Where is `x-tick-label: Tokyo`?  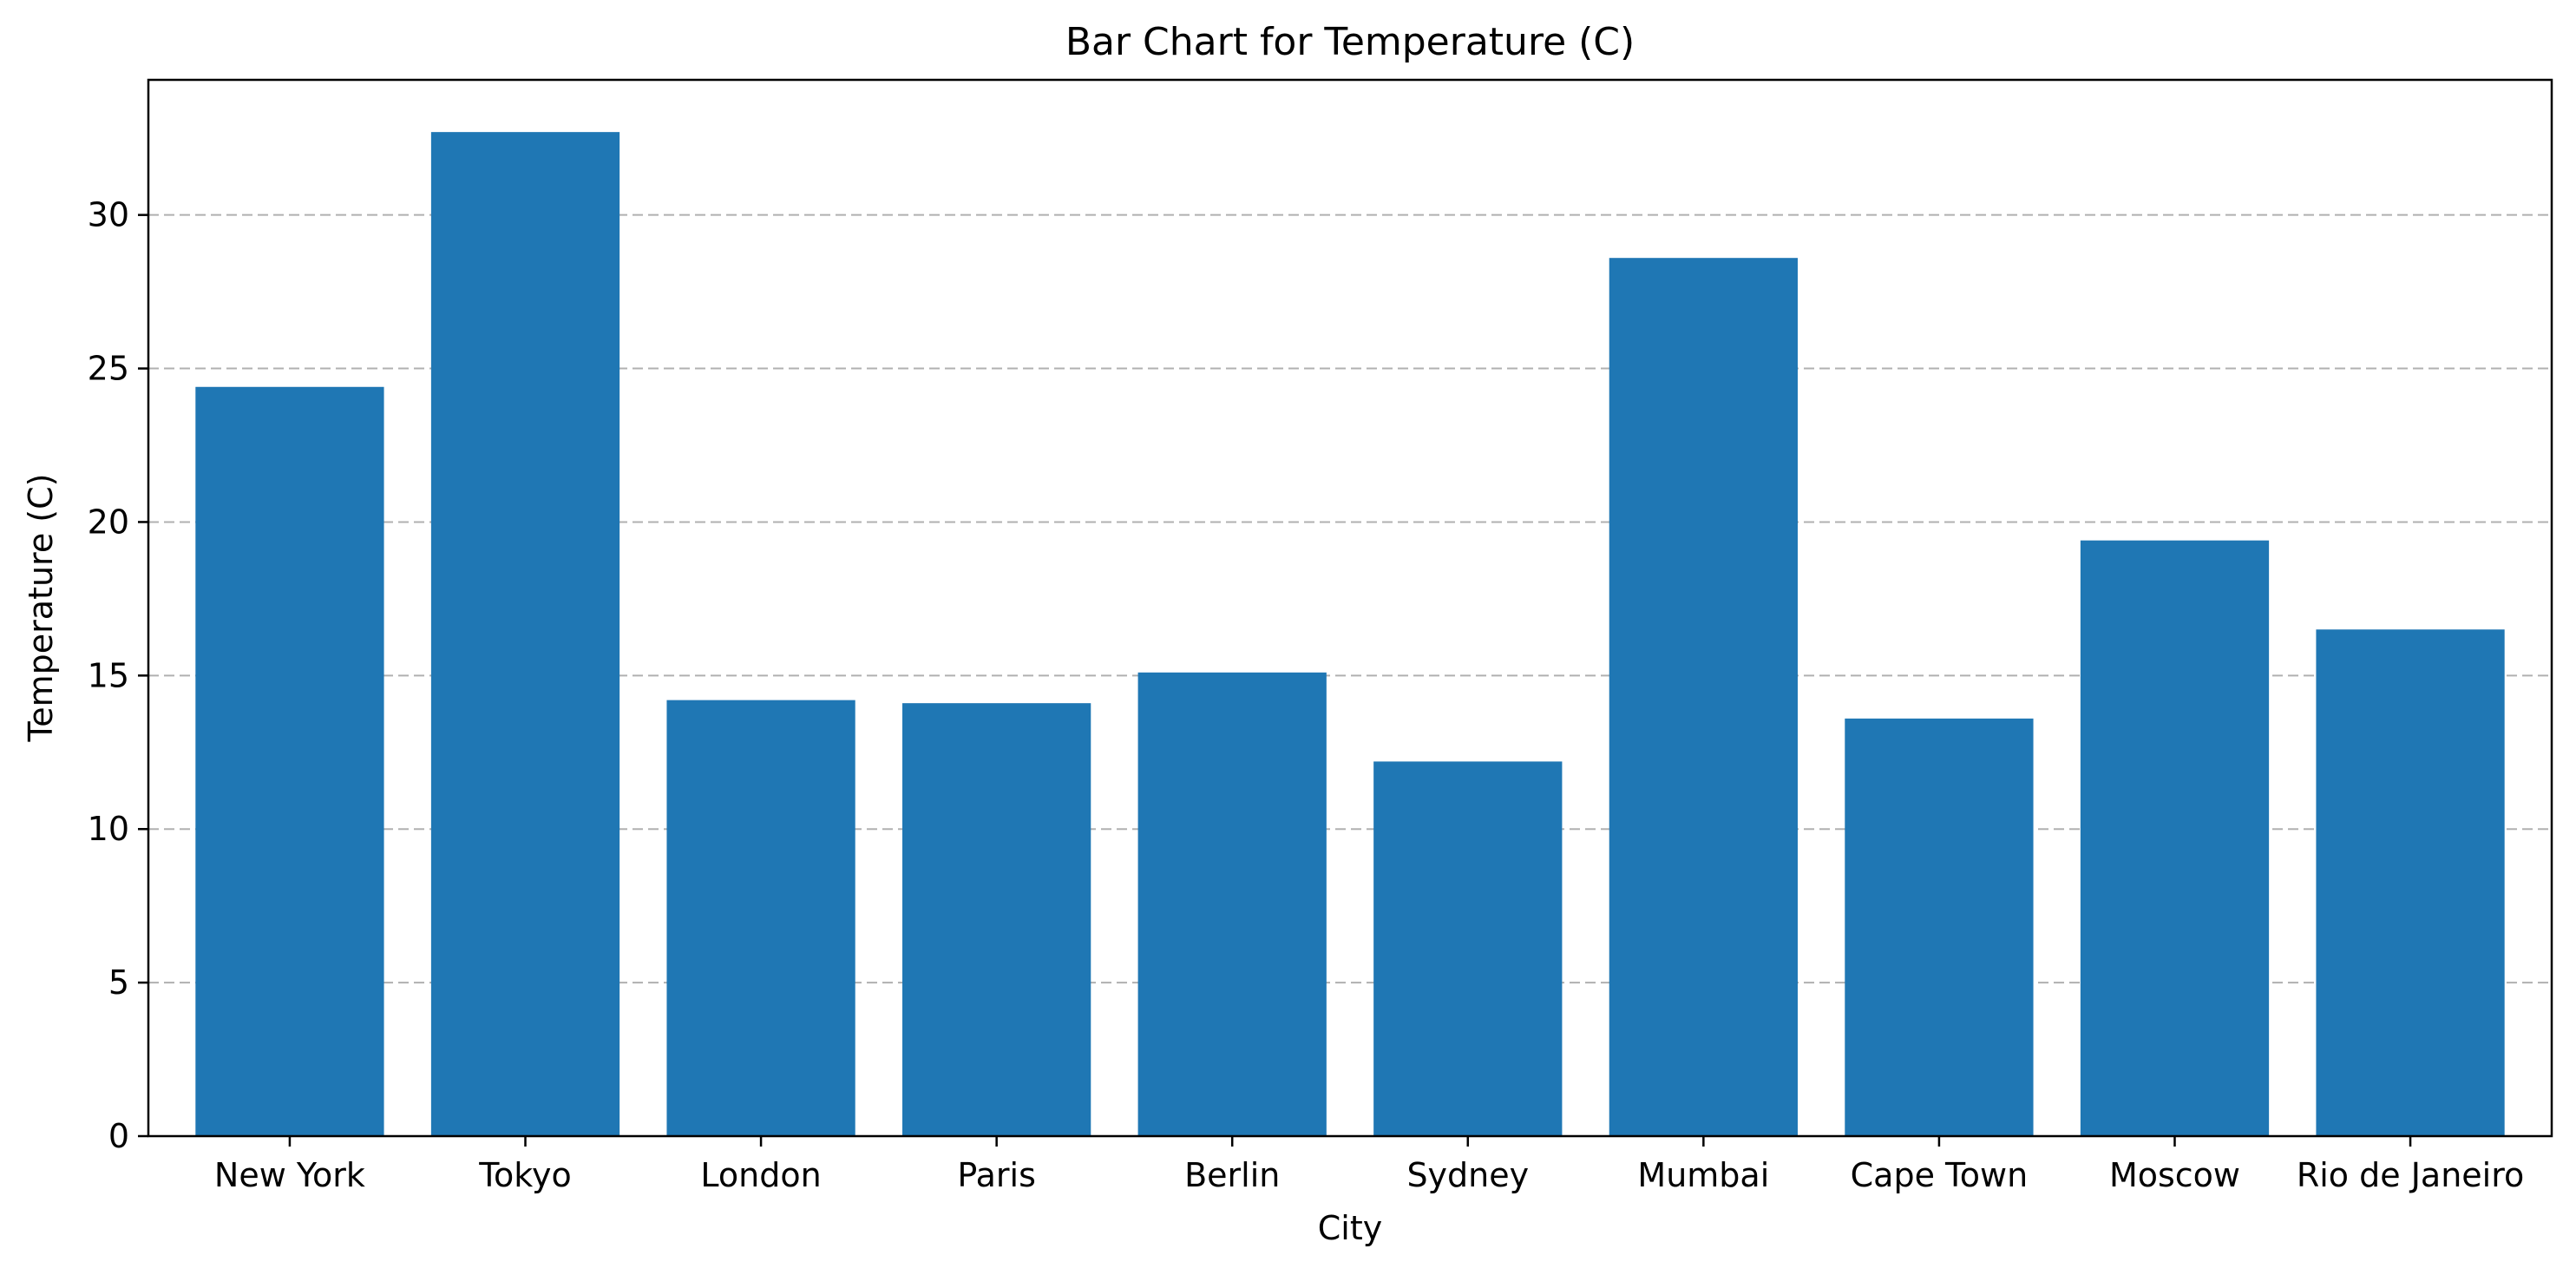
x-tick-label: Tokyo is located at coordinates (524, 1175).